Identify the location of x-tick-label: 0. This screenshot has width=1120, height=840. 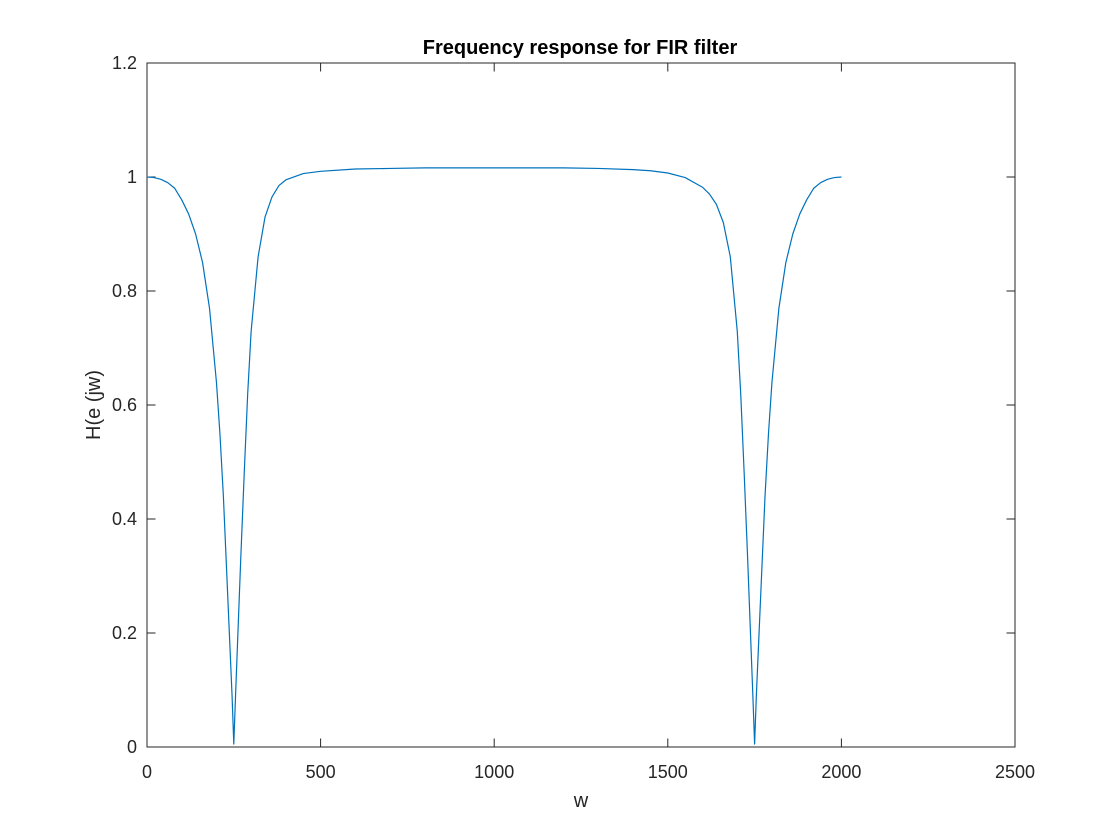
(147, 772).